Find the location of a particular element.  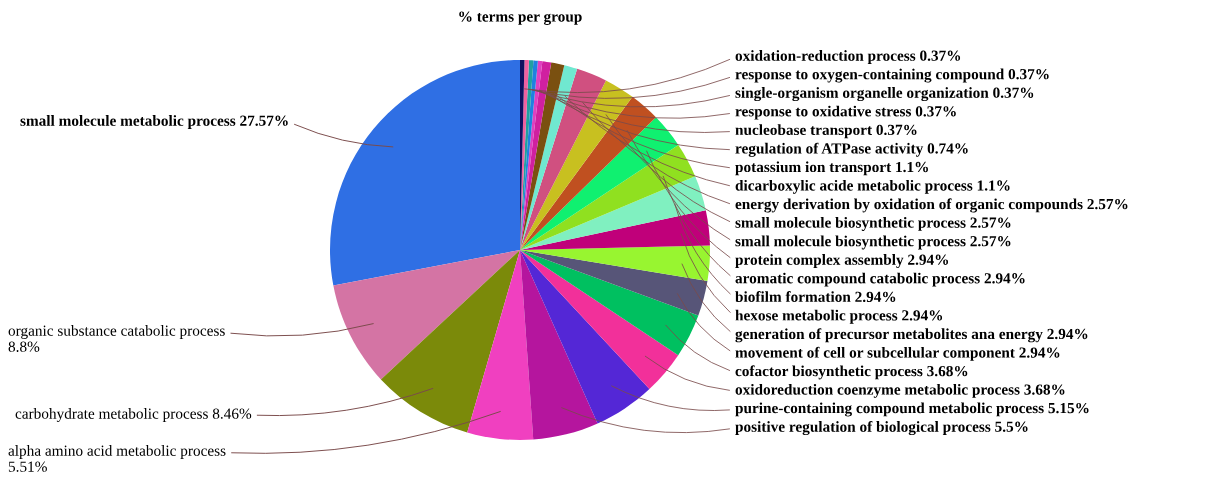

data-label: 8.8% is located at coordinates (24, 346).